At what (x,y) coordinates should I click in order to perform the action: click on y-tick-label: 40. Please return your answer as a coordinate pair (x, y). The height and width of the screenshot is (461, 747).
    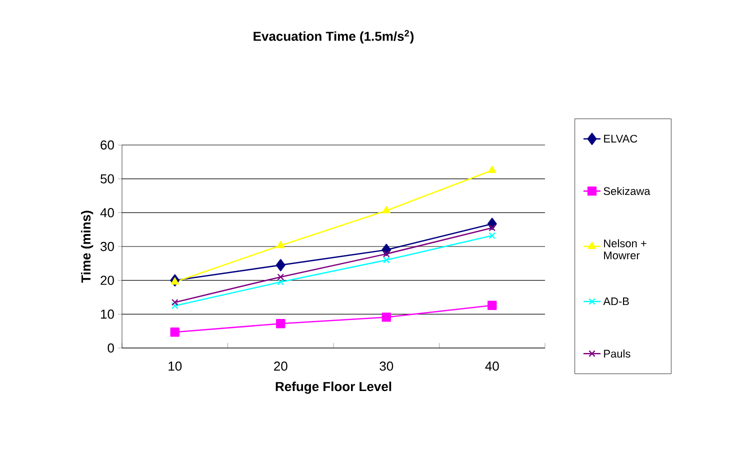
    Looking at the image, I should click on (107, 213).